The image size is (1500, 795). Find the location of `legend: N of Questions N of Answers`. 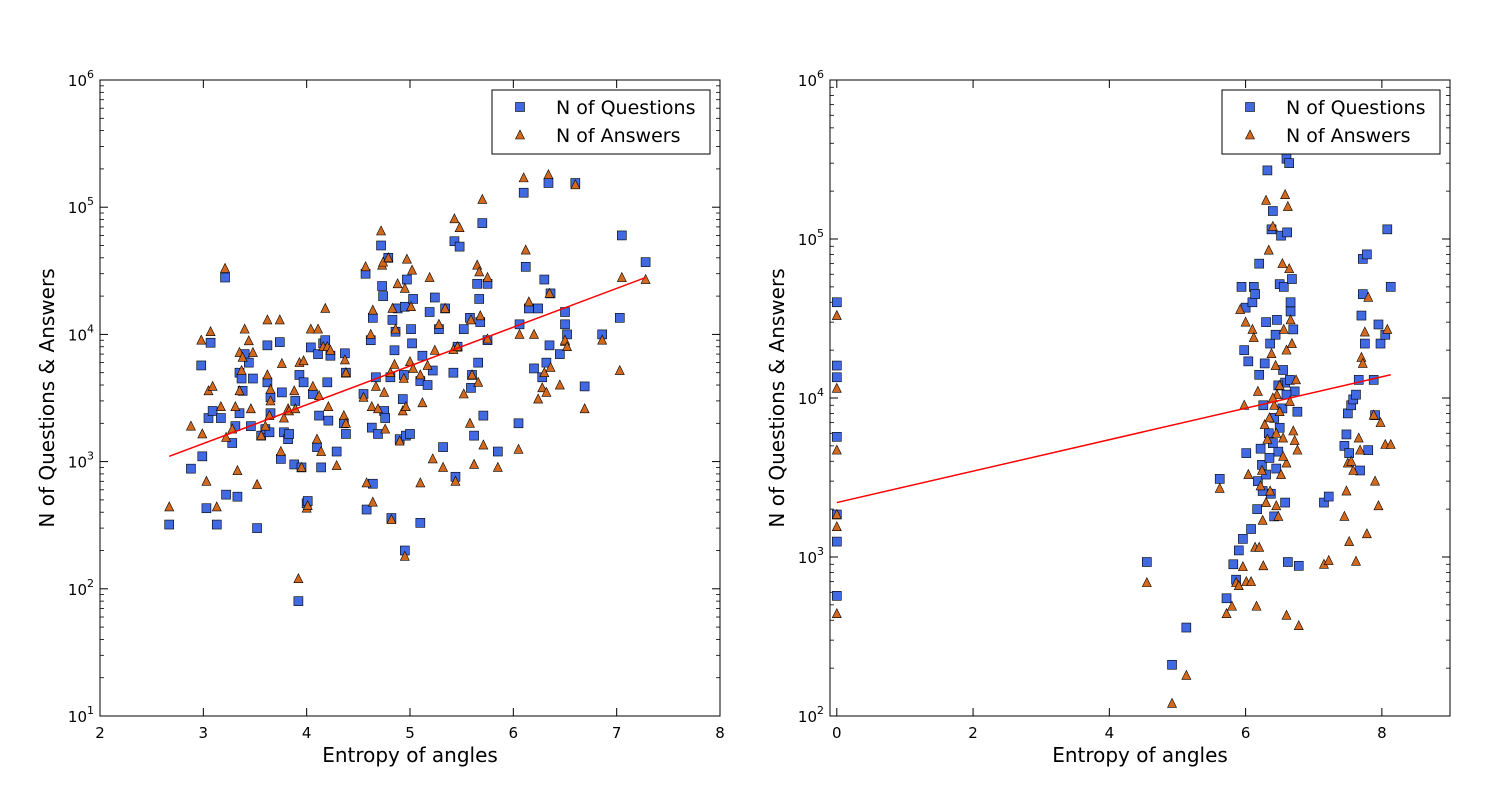

legend: N of Questions N of Answers is located at coordinates (1331, 122).